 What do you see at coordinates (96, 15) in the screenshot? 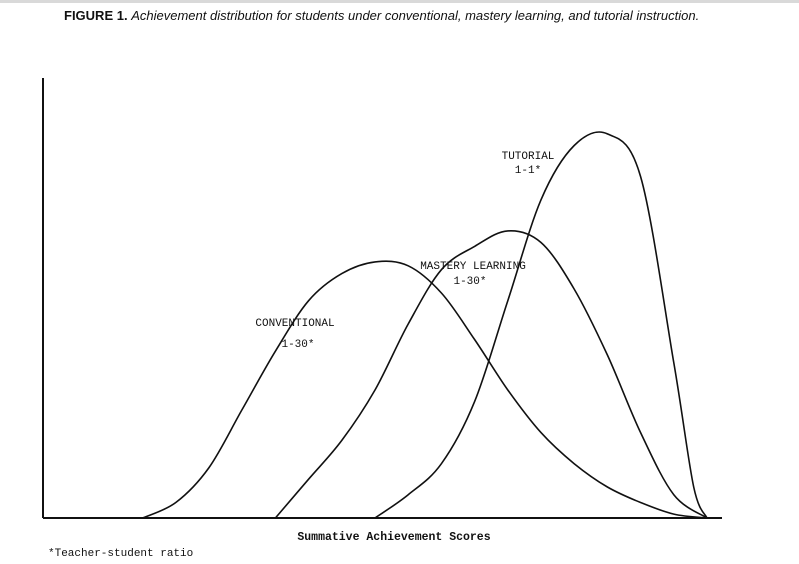
I see `figure-label: FIGURE 1.` at bounding box center [96, 15].